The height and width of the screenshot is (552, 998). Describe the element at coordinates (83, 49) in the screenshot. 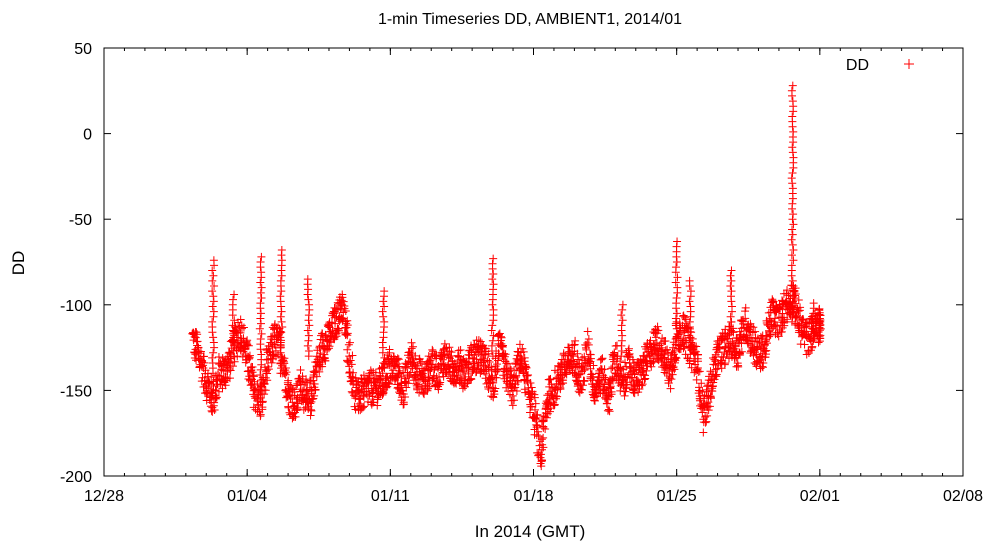

I see `y-tick-label: 50` at that location.